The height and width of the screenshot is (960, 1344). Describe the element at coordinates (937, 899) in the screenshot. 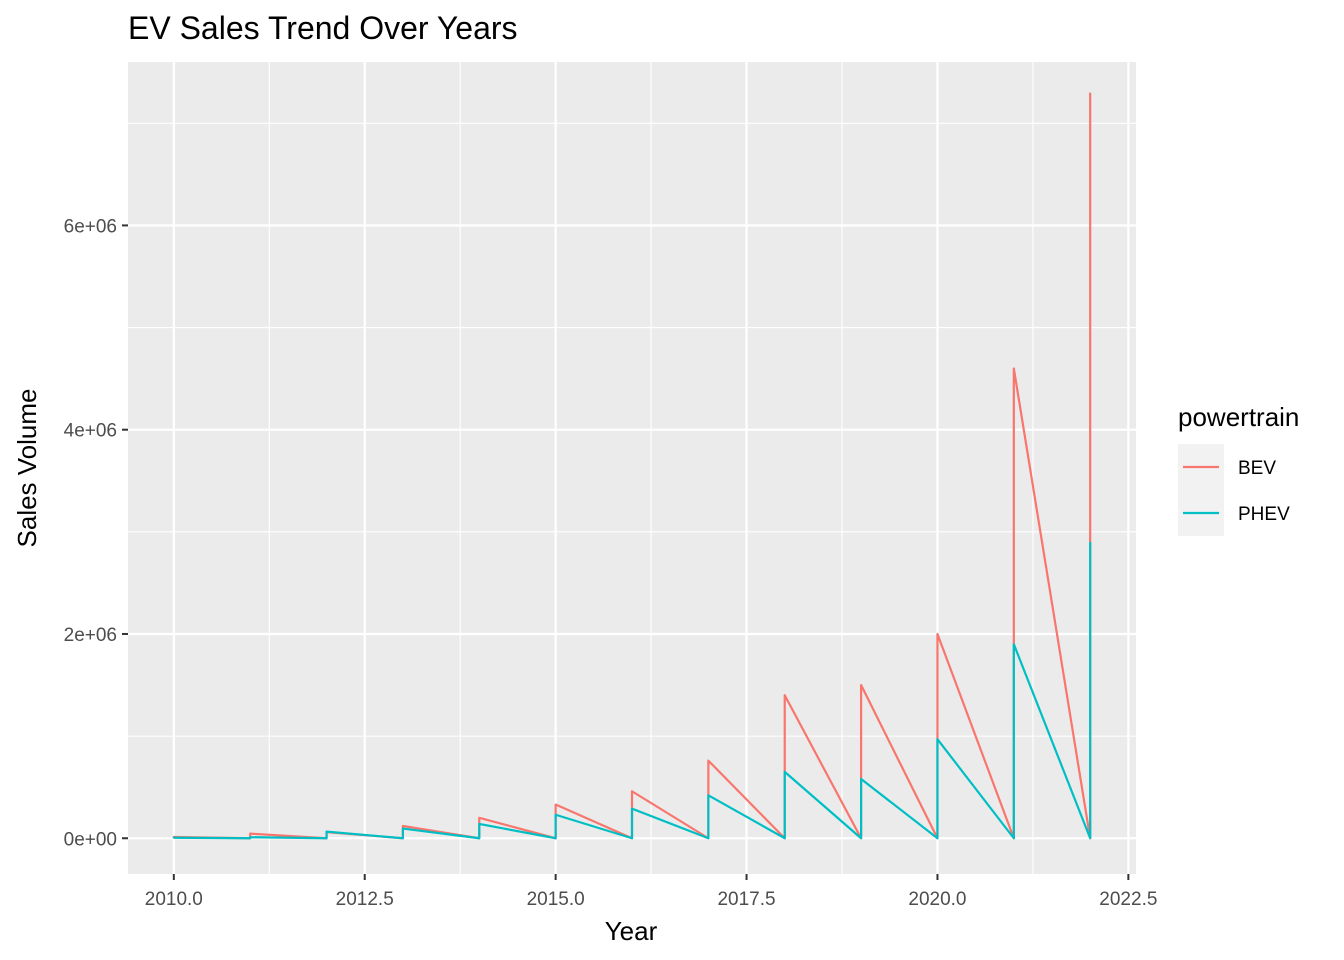

I see `x-tick-label: 2020.0` at that location.